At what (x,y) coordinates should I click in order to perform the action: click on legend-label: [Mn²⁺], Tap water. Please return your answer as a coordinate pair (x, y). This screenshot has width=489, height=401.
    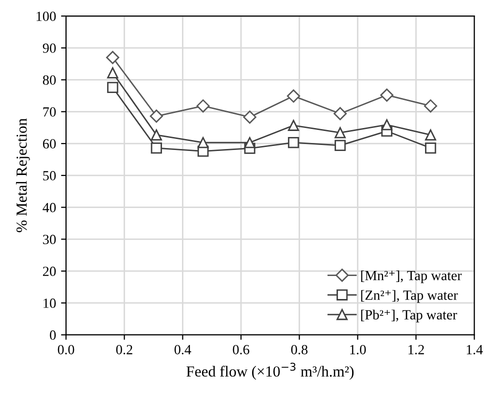
    Looking at the image, I should click on (411, 277).